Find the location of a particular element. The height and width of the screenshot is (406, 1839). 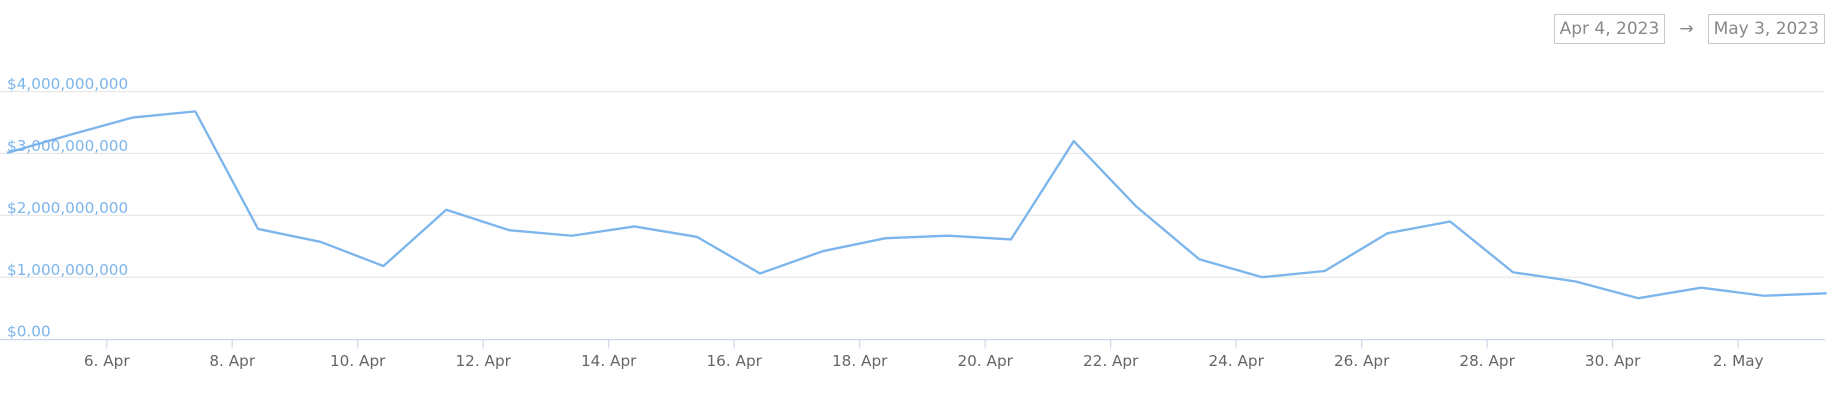

y-tick-label: $1,000,000,000 is located at coordinates (67, 270).